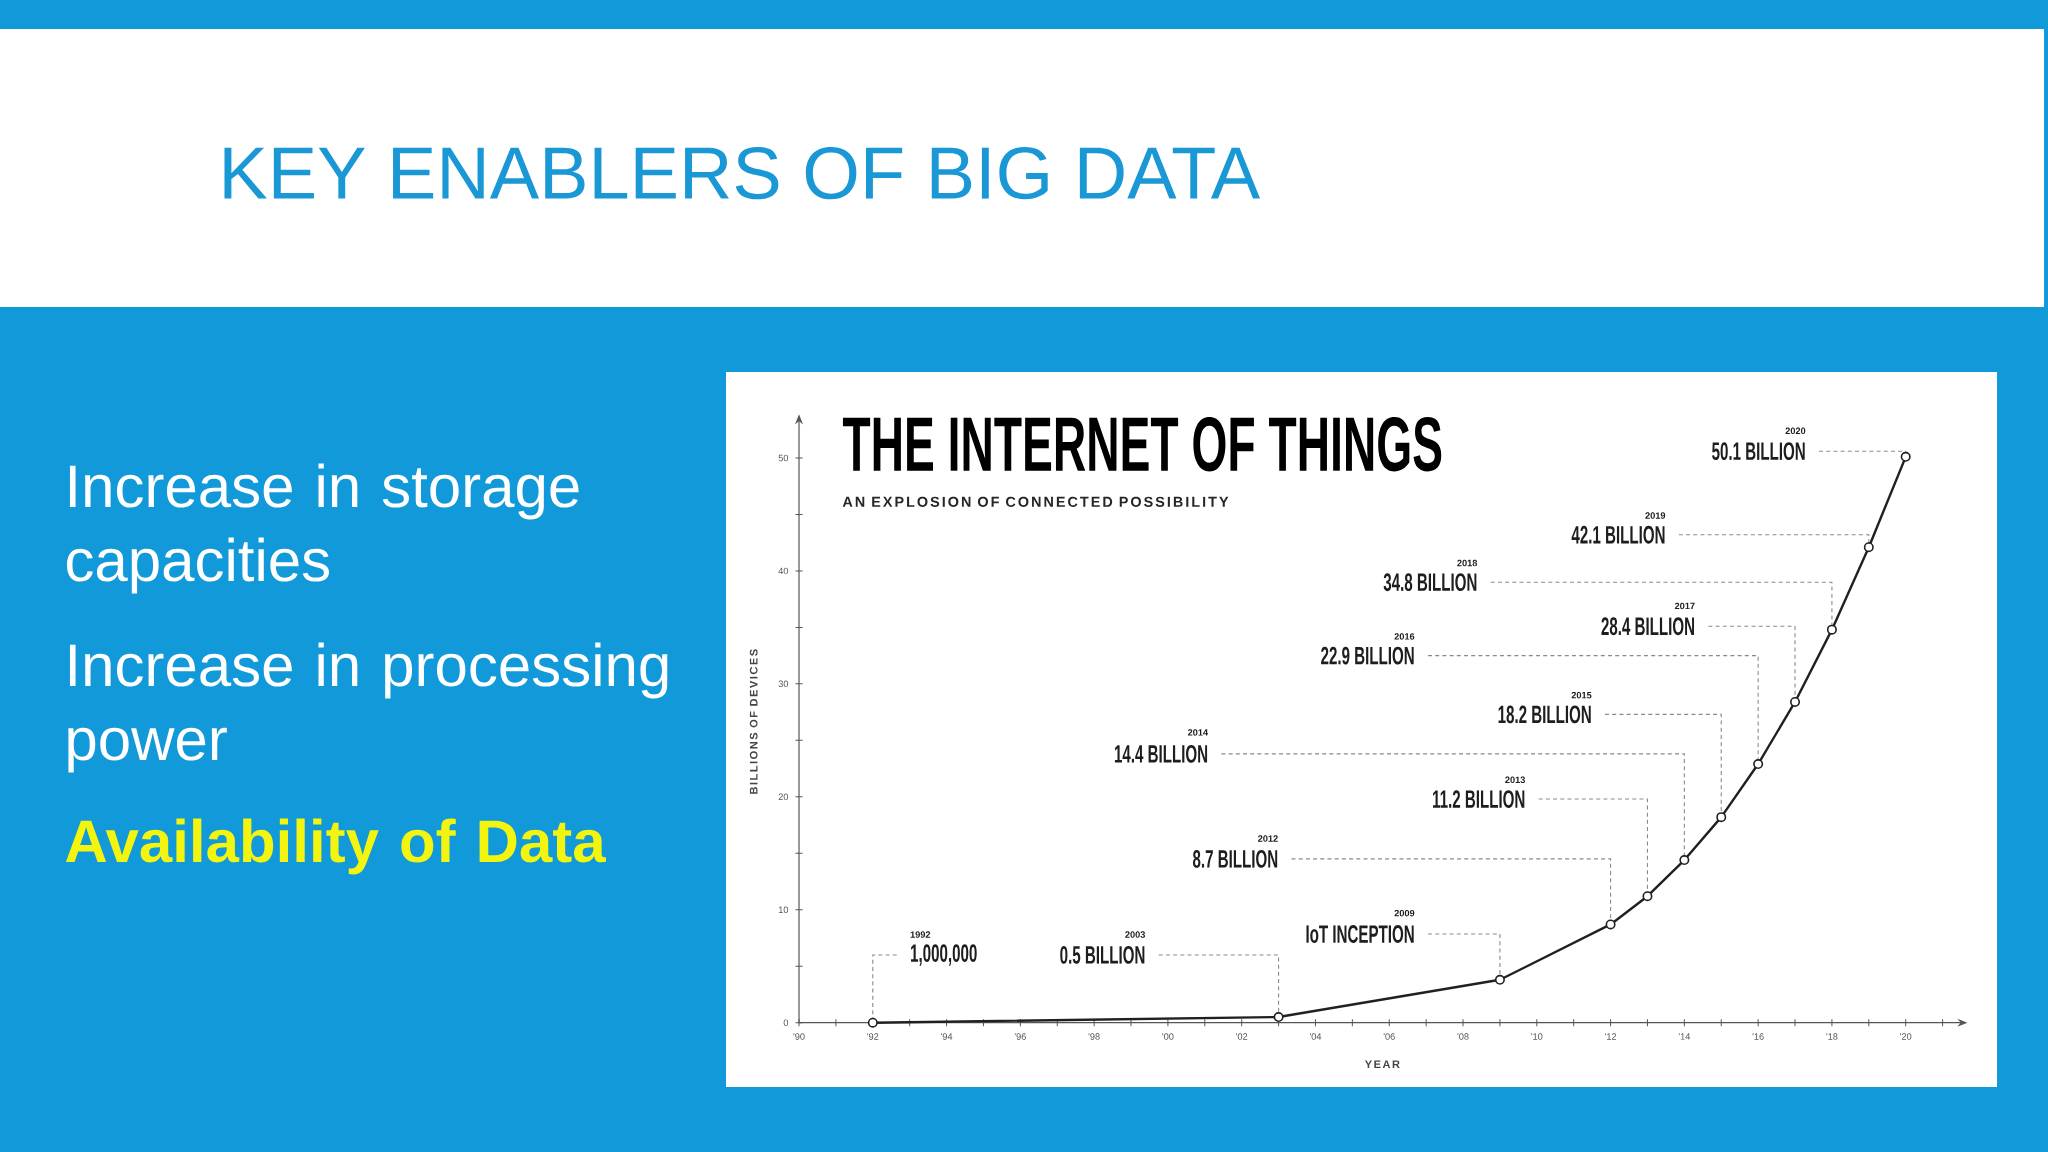 The height and width of the screenshot is (1152, 2048). Describe the element at coordinates (1430, 582) in the screenshot. I see `data-label: 34.8 BILLION` at that location.